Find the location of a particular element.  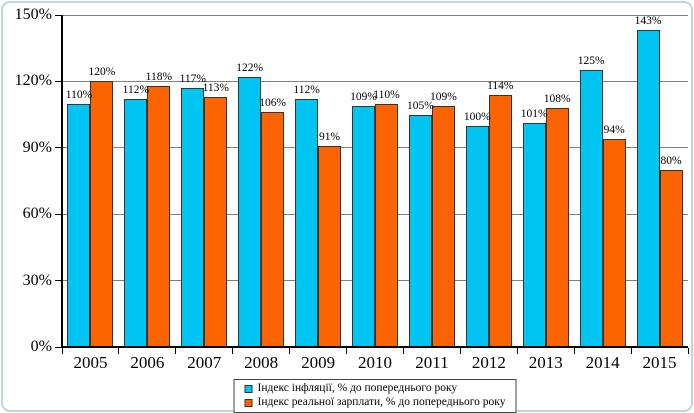

x-axis-label-2010: 2010 is located at coordinates (375, 362).